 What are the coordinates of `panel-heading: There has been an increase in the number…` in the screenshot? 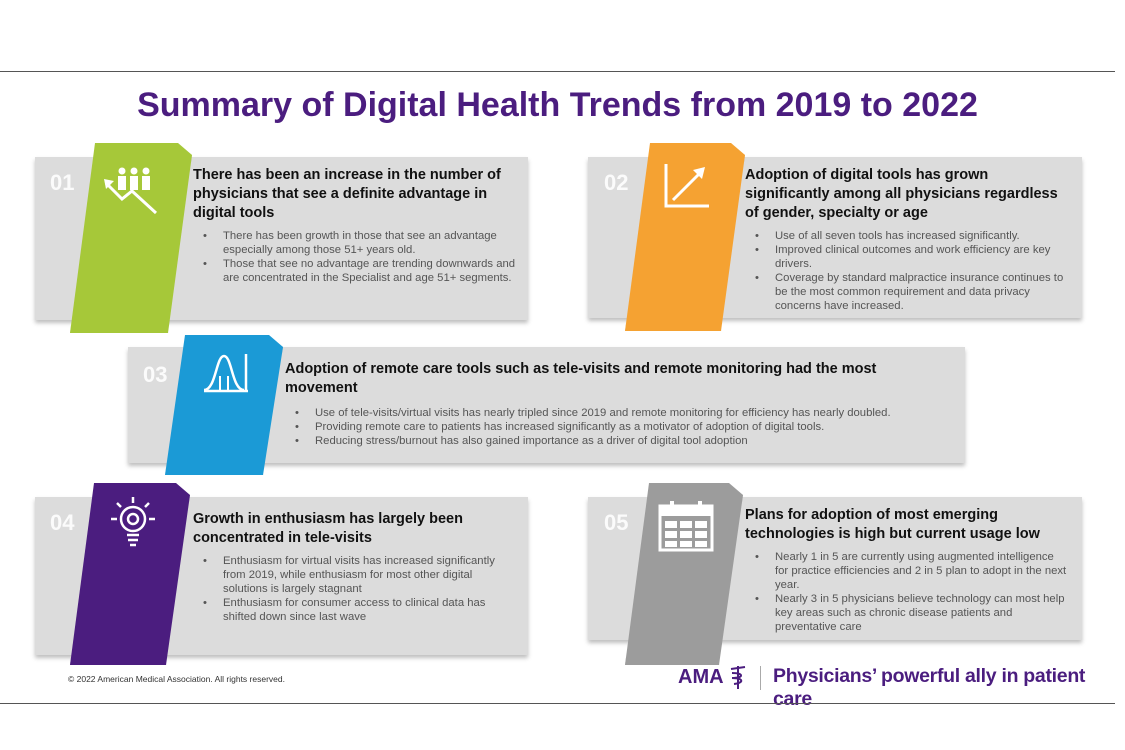 It's located at (347, 194).